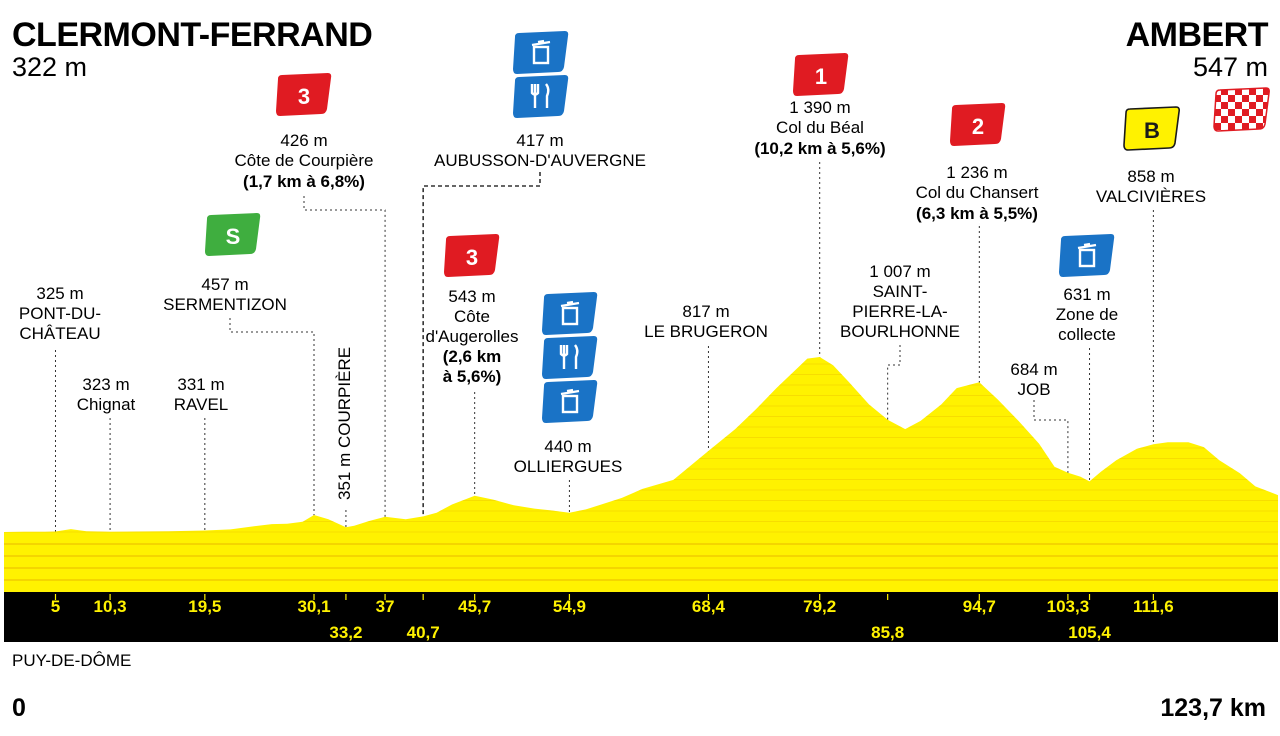 The width and height of the screenshot is (1280, 736). What do you see at coordinates (224, 284) in the screenshot?
I see `alt-label: 457 m` at bounding box center [224, 284].